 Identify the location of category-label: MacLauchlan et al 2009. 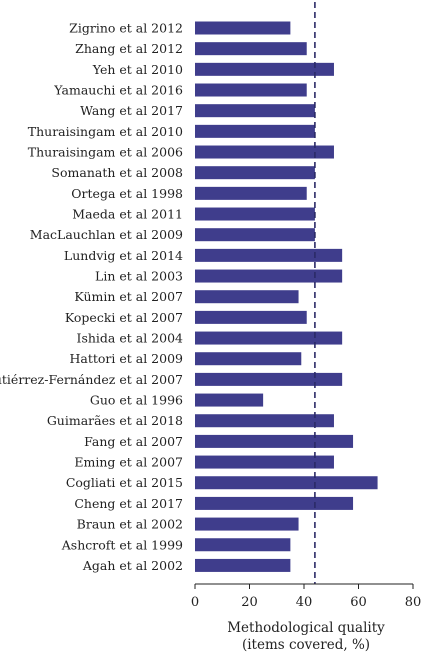
(106, 234).